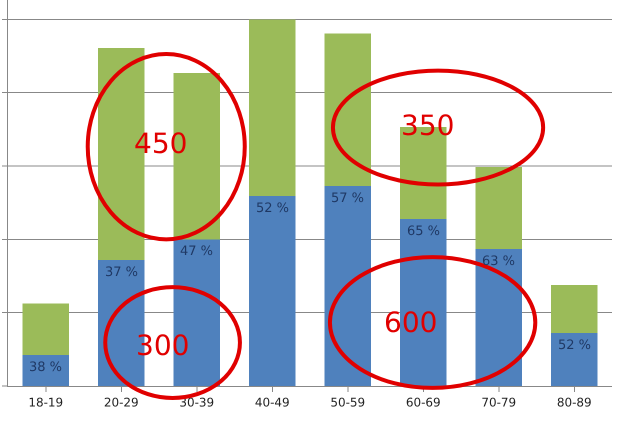  I want to click on x-tick-label: 40-49, so click(272, 402).